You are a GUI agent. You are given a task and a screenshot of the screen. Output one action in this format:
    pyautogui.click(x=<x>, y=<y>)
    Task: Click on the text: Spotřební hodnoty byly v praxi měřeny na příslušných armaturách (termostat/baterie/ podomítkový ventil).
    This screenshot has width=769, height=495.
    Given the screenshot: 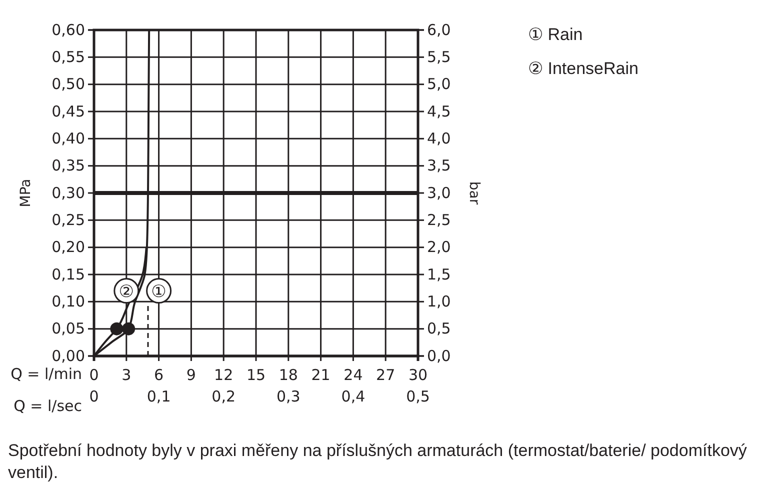 What is the action you would take?
    pyautogui.click(x=378, y=462)
    